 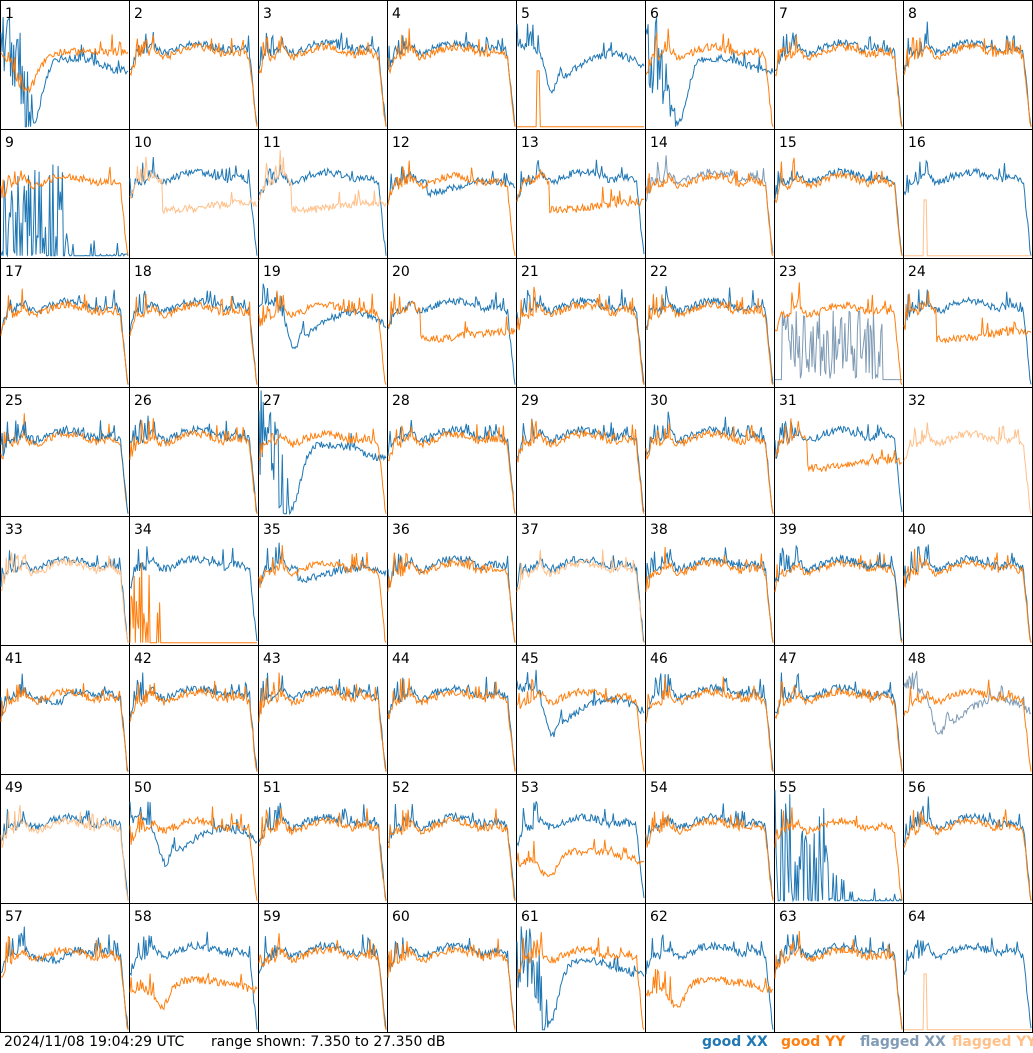 What do you see at coordinates (783, 14) in the screenshot?
I see `panel-label-7: 7` at bounding box center [783, 14].